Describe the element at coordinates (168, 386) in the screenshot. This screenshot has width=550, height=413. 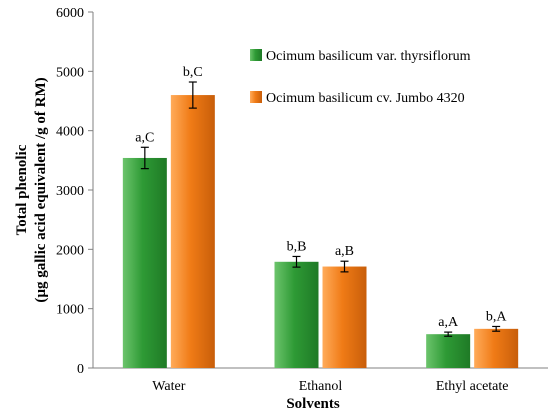
I see `x-category-label: Water` at that location.